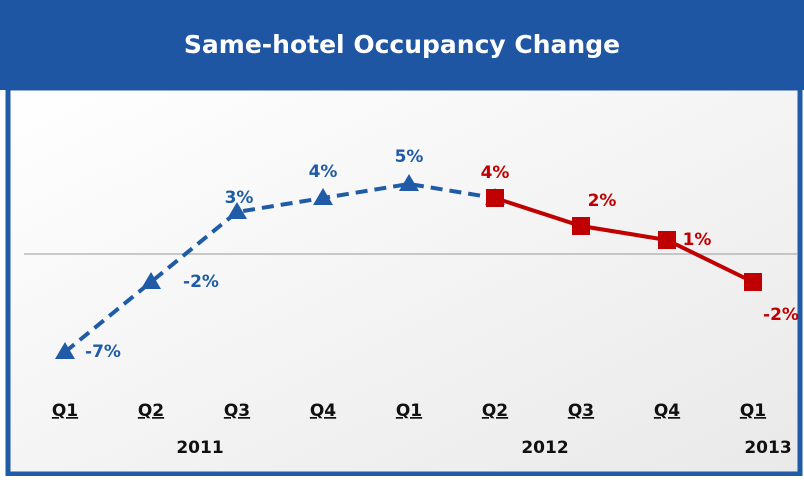  I want to click on series-line, so click(624, 240).